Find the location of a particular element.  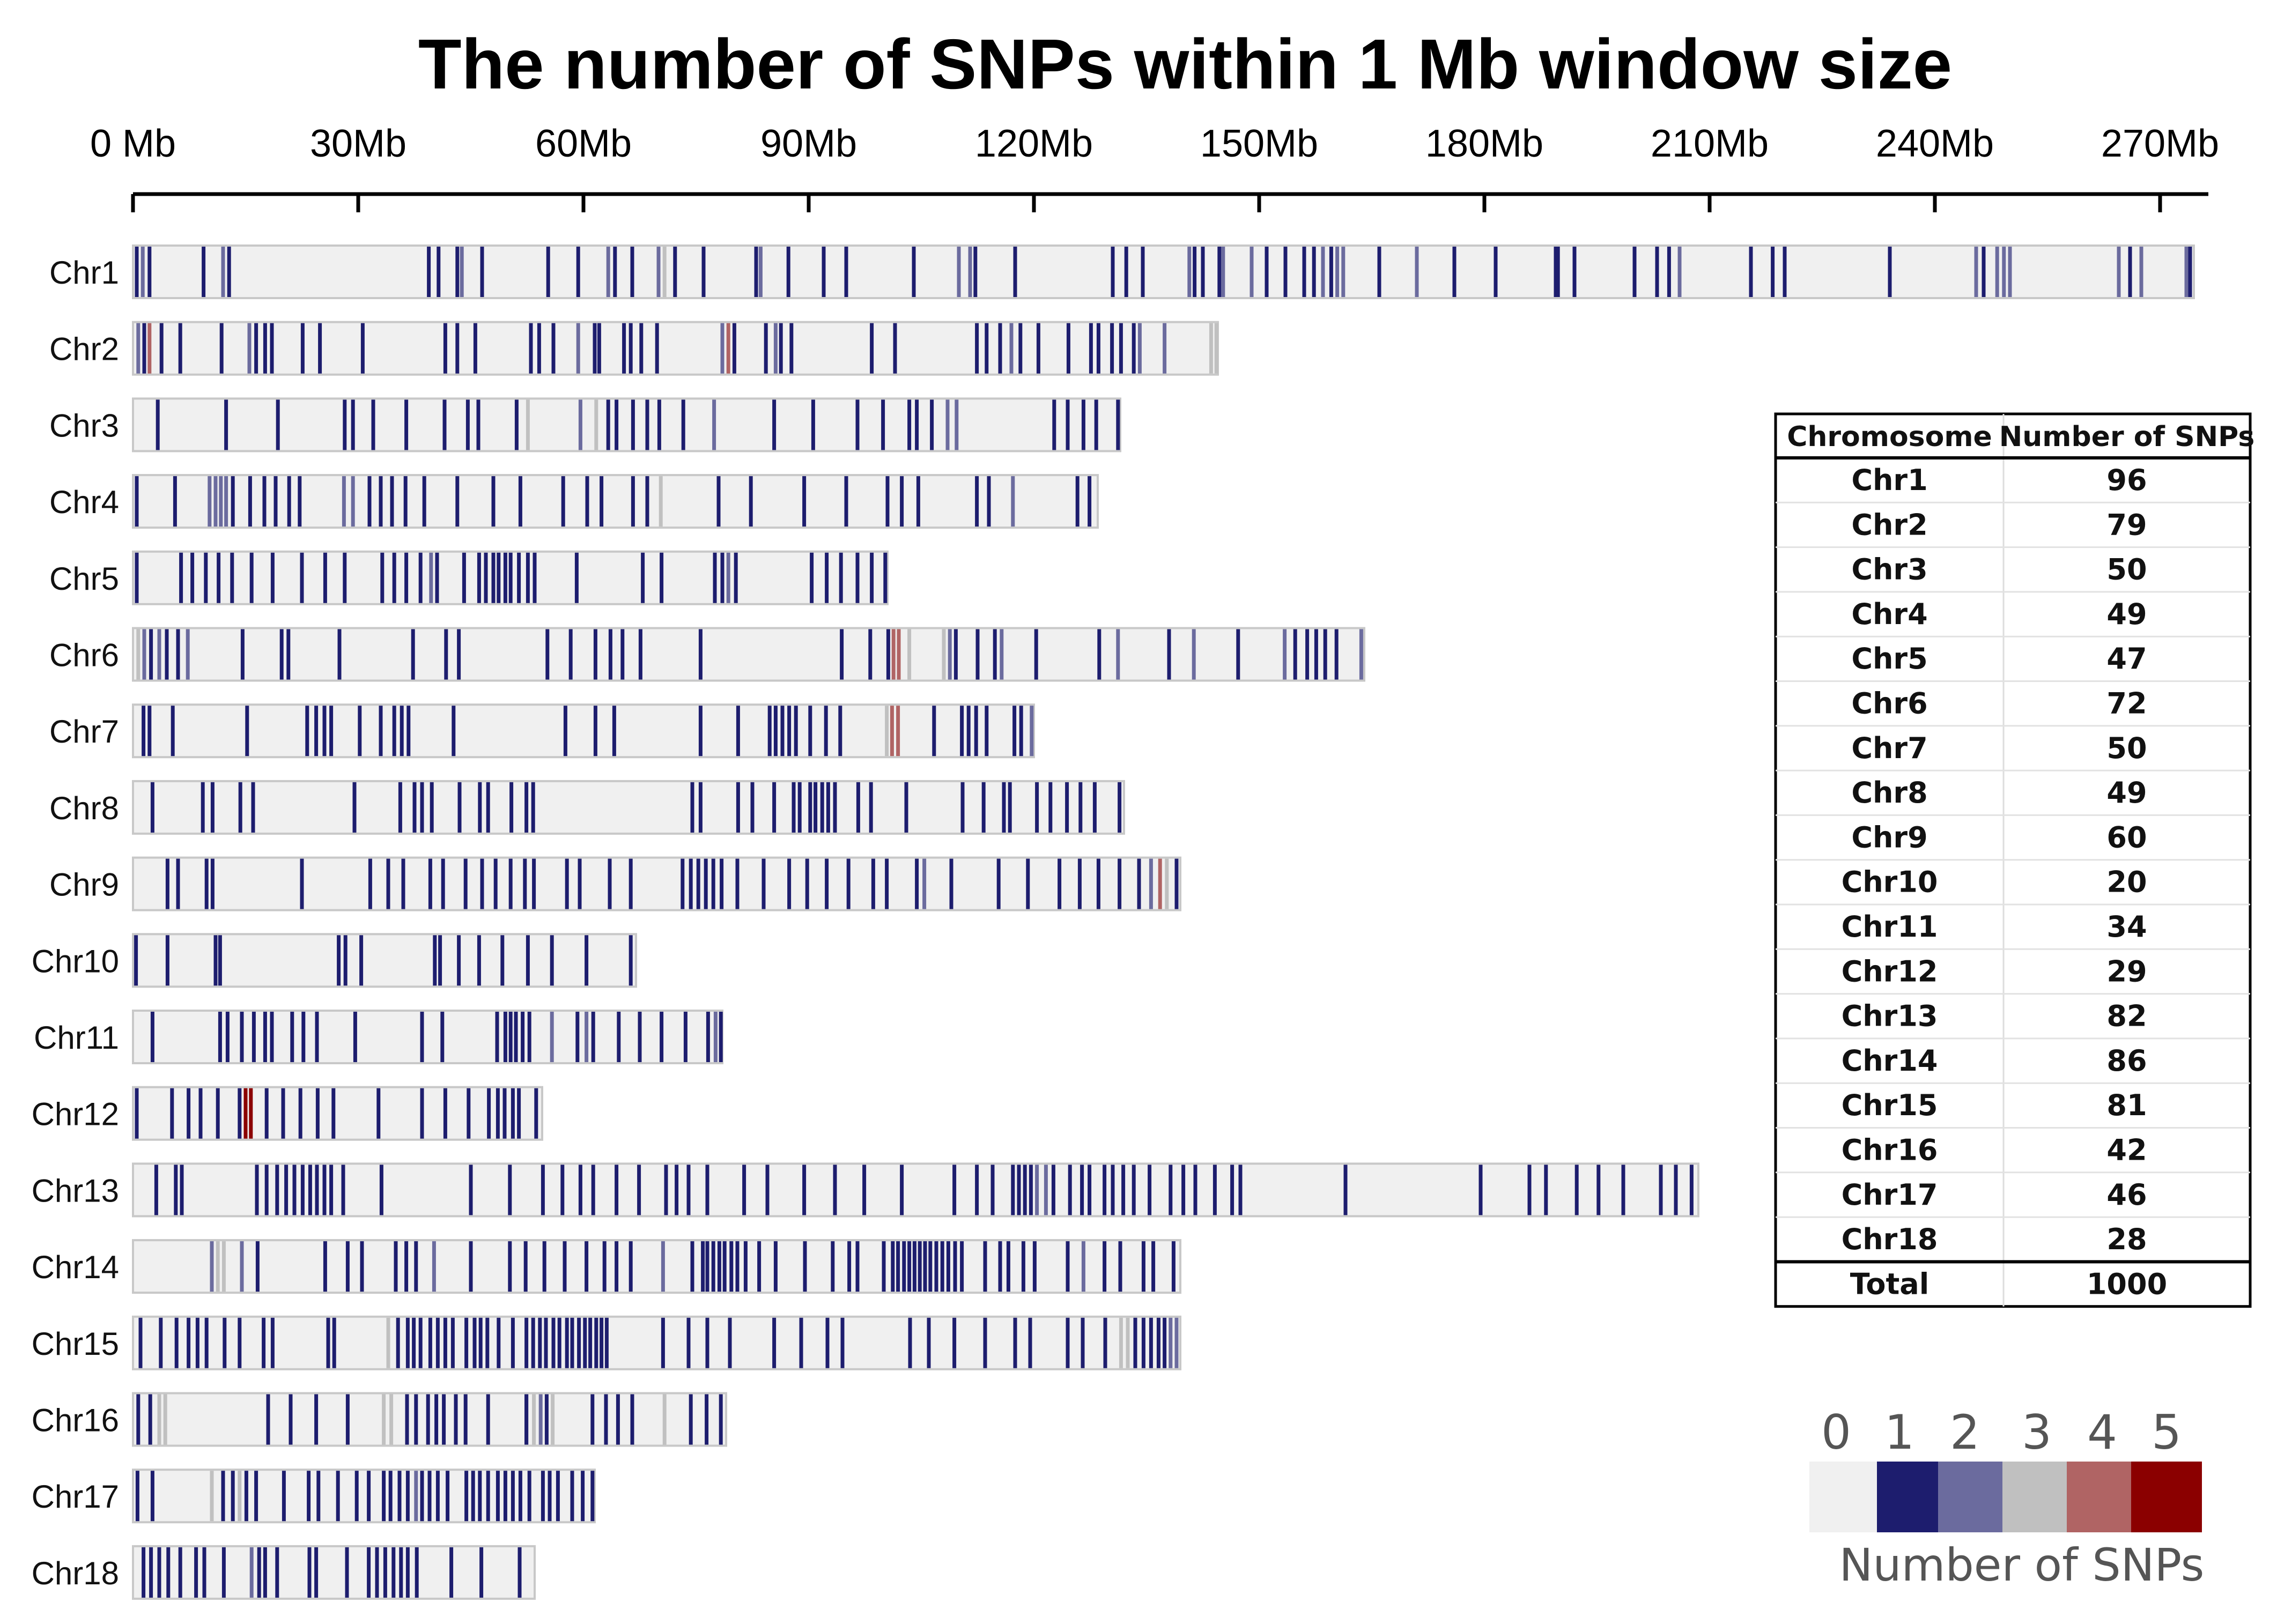

table-cell: Chr8 is located at coordinates (1889, 793).